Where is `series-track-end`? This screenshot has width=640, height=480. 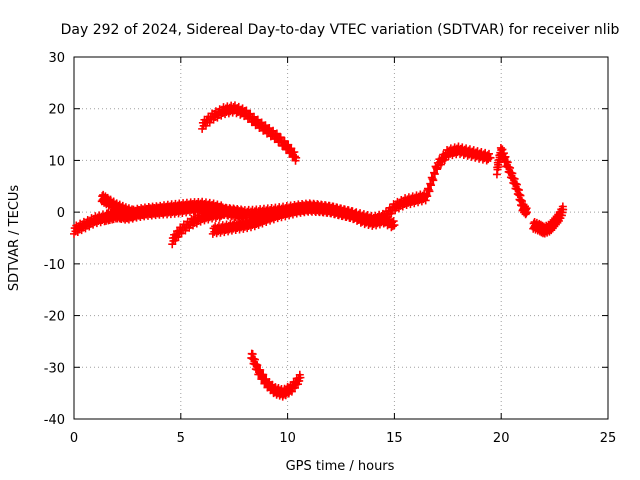
series-track-end is located at coordinates (548, 220).